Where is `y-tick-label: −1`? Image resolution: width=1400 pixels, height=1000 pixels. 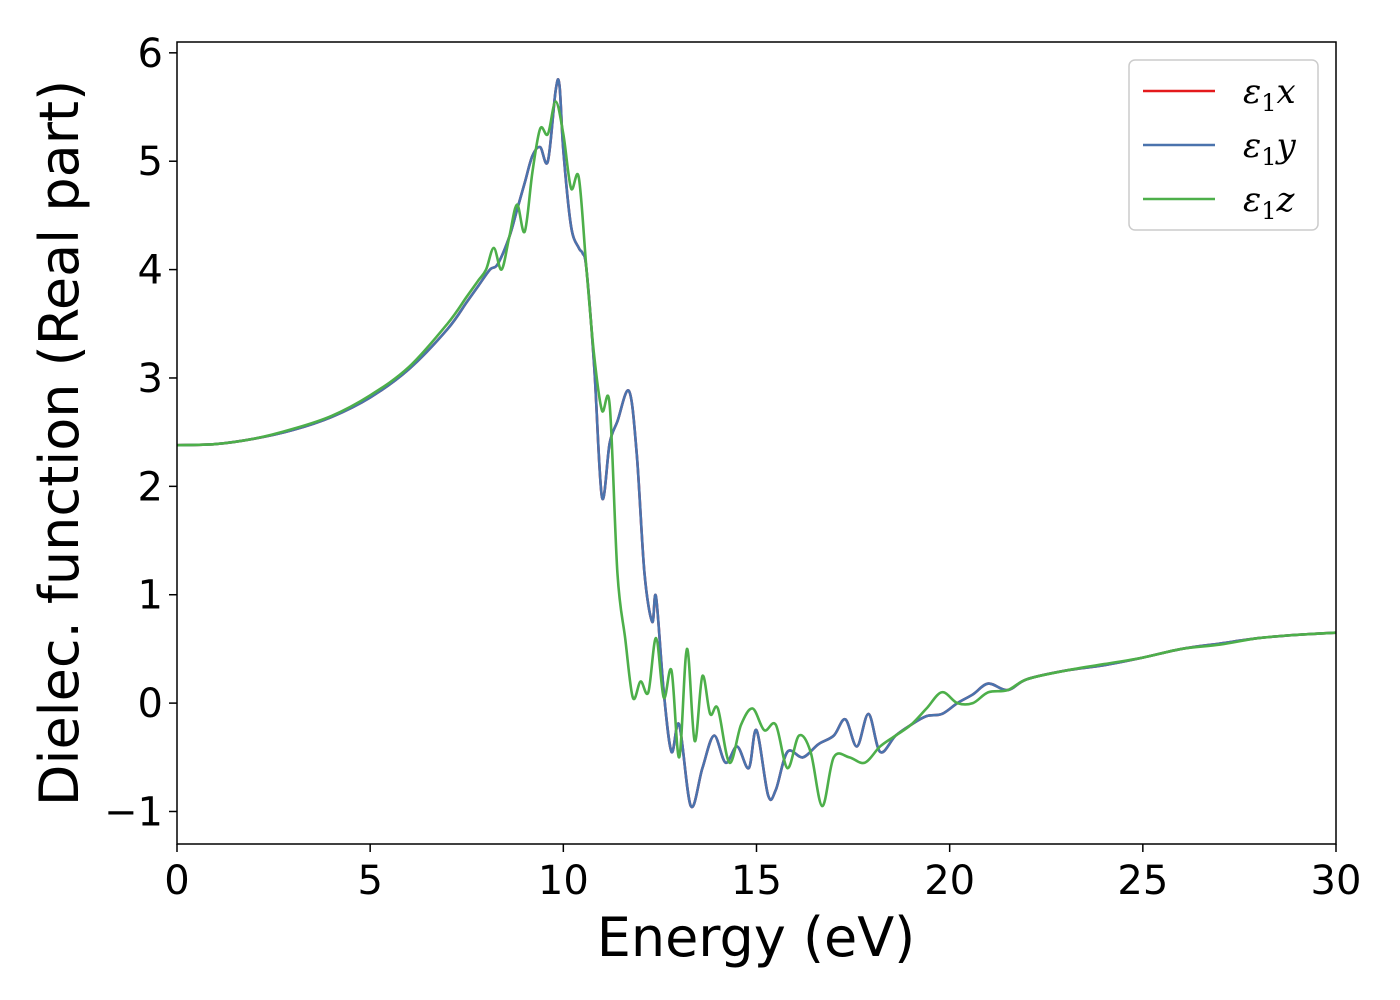 y-tick-label: −1 is located at coordinates (133, 812).